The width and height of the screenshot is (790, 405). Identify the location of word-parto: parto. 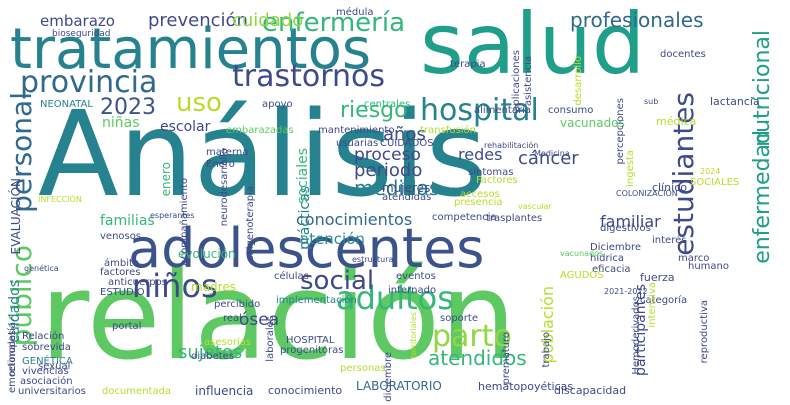
(472, 336).